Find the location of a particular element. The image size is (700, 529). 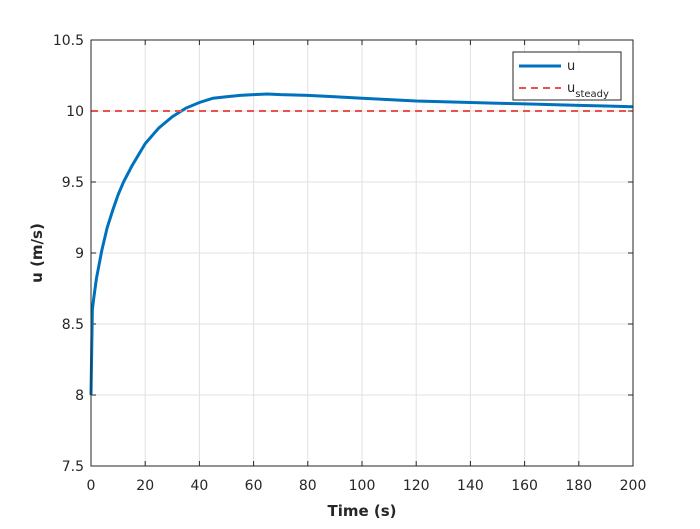

y-tick-label: 8 is located at coordinates (79, 396).